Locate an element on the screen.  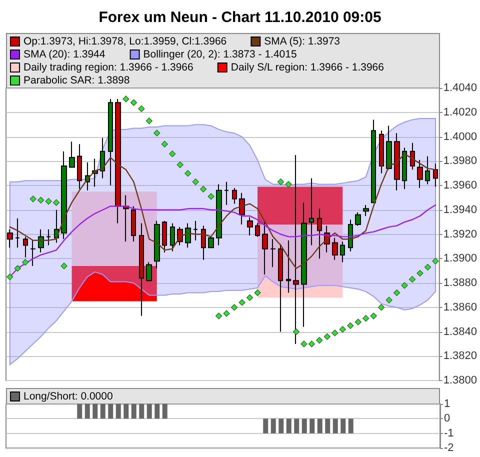
y-tick-label: 1.3860 is located at coordinates (460, 307).